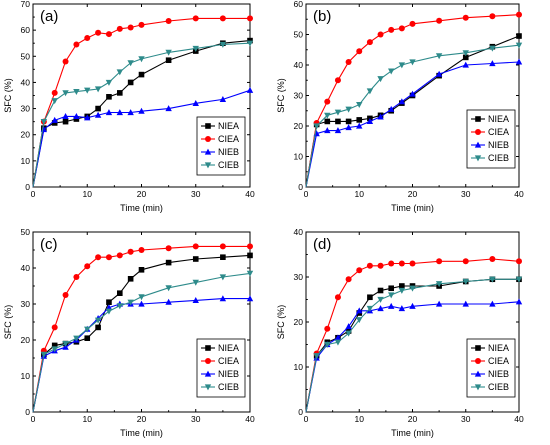 This screenshot has height=445, width=550. Describe the element at coordinates (281, 95) in the screenshot. I see `y-axis-label: SFC (%)` at that location.